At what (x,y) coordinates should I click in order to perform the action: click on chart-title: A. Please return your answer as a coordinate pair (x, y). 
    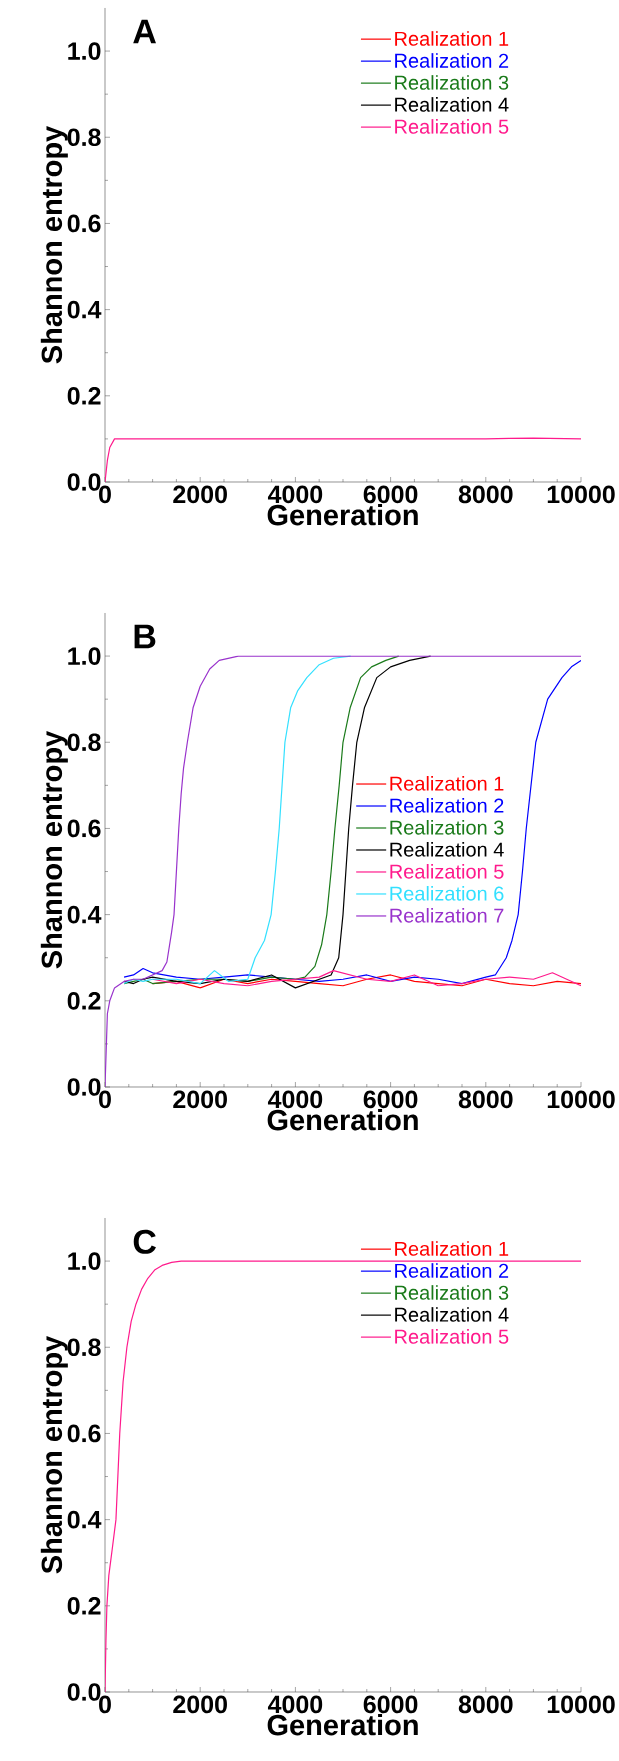
    Looking at the image, I should click on (144, 31).